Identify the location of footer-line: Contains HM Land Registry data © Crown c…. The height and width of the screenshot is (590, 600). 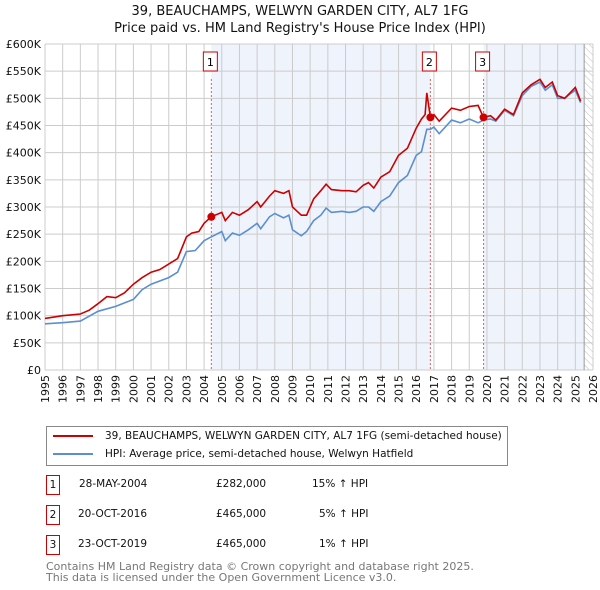
(260, 566).